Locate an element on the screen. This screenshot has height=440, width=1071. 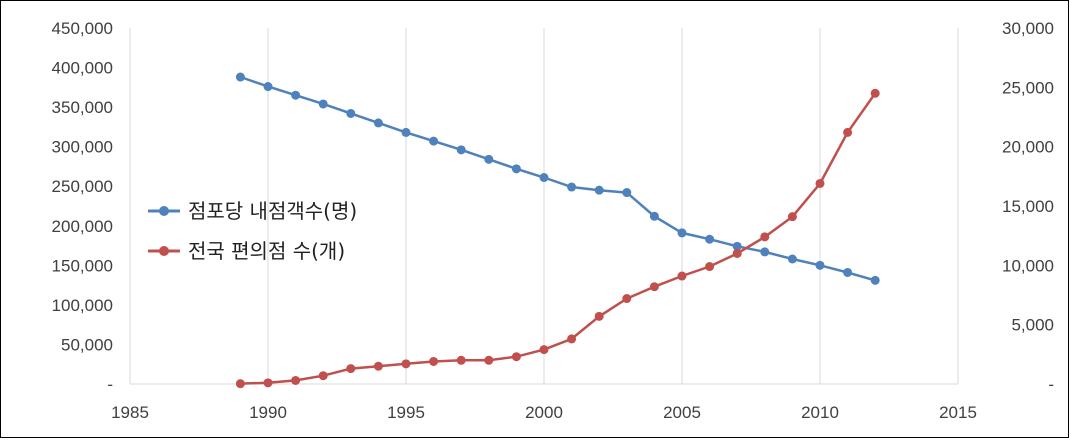
left-tick-label: 300,000 is located at coordinates (82, 147).